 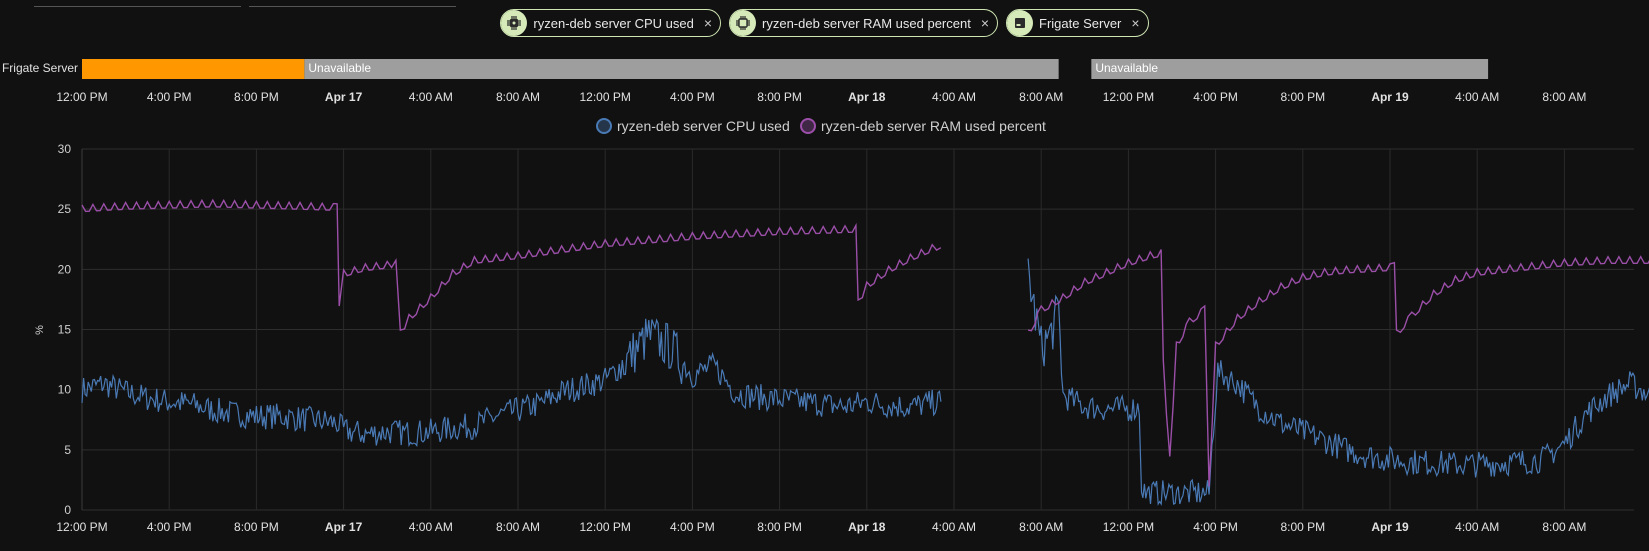 What do you see at coordinates (933, 126) in the screenshot?
I see `legend-label: ryzen-deb server RAM used percent` at bounding box center [933, 126].